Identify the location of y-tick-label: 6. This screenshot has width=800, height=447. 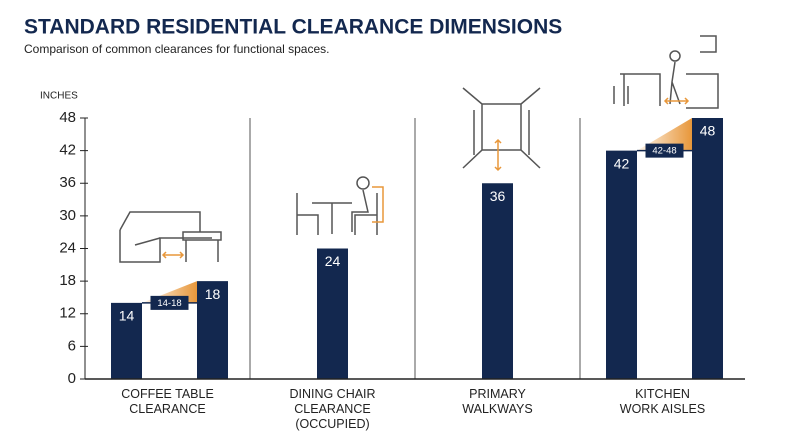
(72, 345).